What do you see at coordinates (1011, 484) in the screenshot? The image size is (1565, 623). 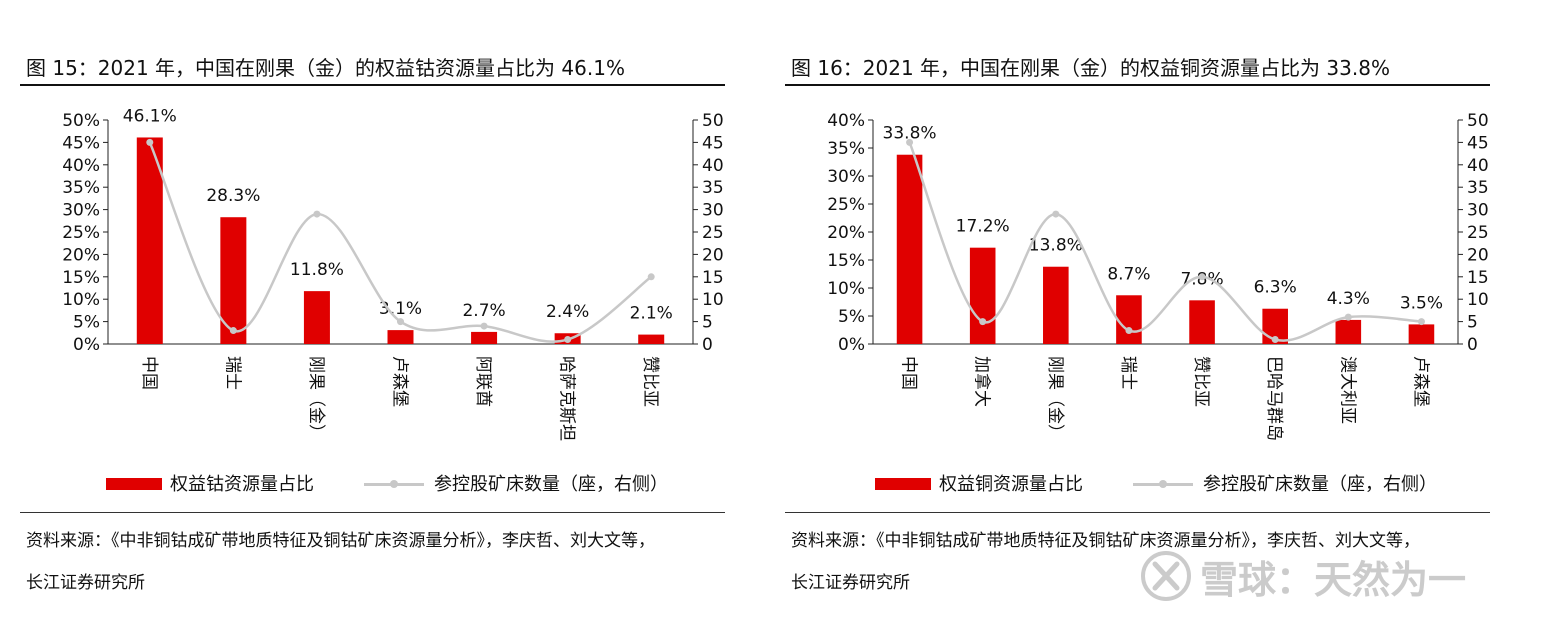 I see `legend-bar-label: 权益铜资源量占比` at bounding box center [1011, 484].